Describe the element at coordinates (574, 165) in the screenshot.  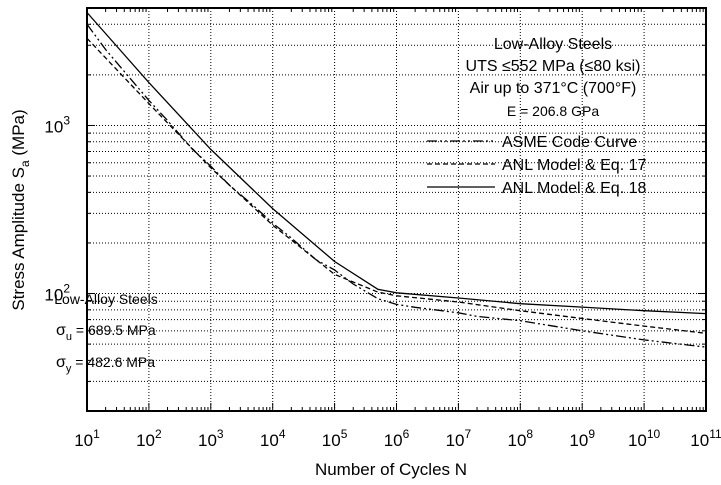
I see `legend-label-eq17: ANL Model & Eq. 17` at that location.